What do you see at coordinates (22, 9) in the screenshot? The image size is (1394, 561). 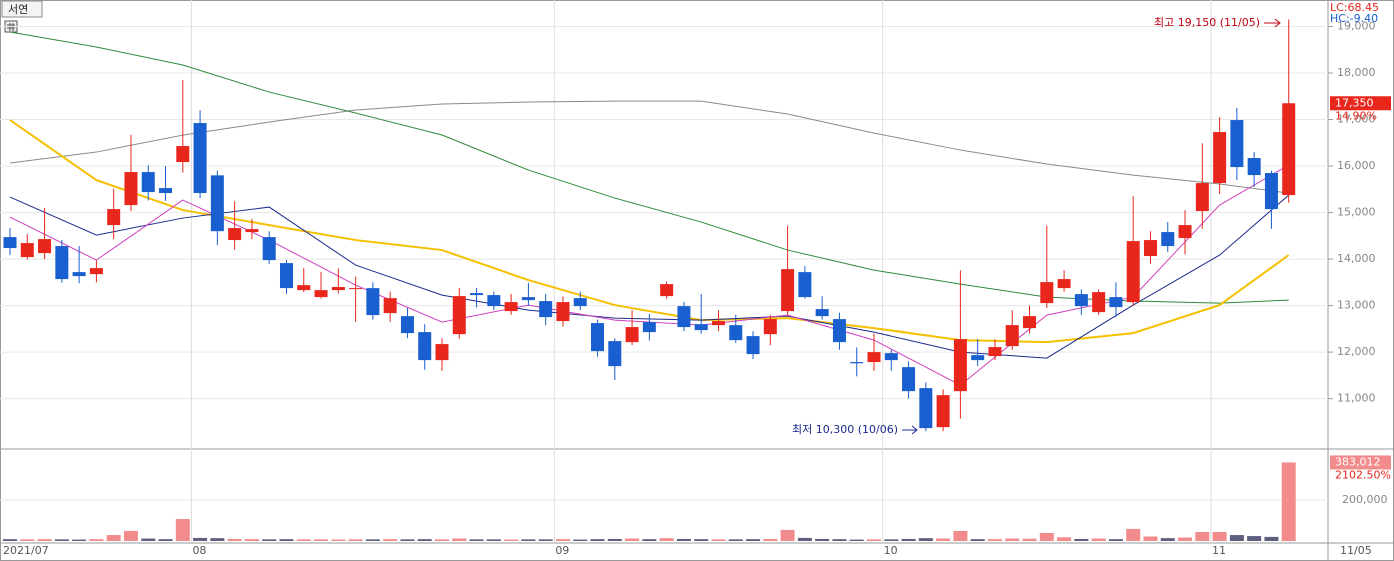 I see `symbol-box` at bounding box center [22, 9].